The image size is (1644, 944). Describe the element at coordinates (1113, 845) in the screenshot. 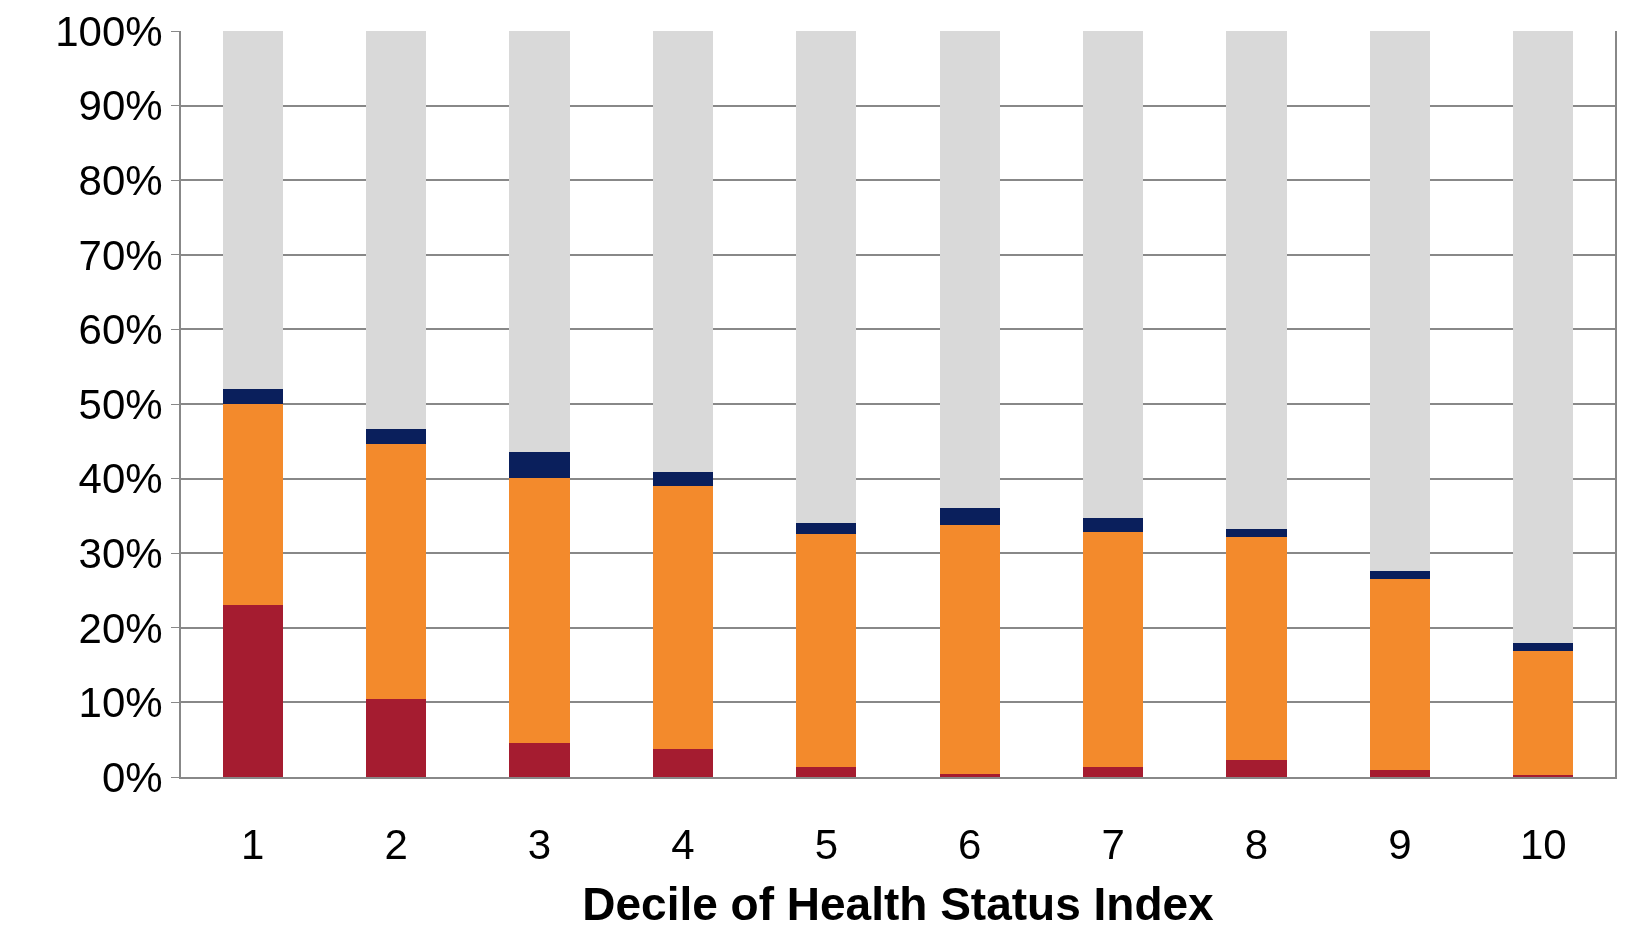

I see `x-tick-label: 7` at that location.